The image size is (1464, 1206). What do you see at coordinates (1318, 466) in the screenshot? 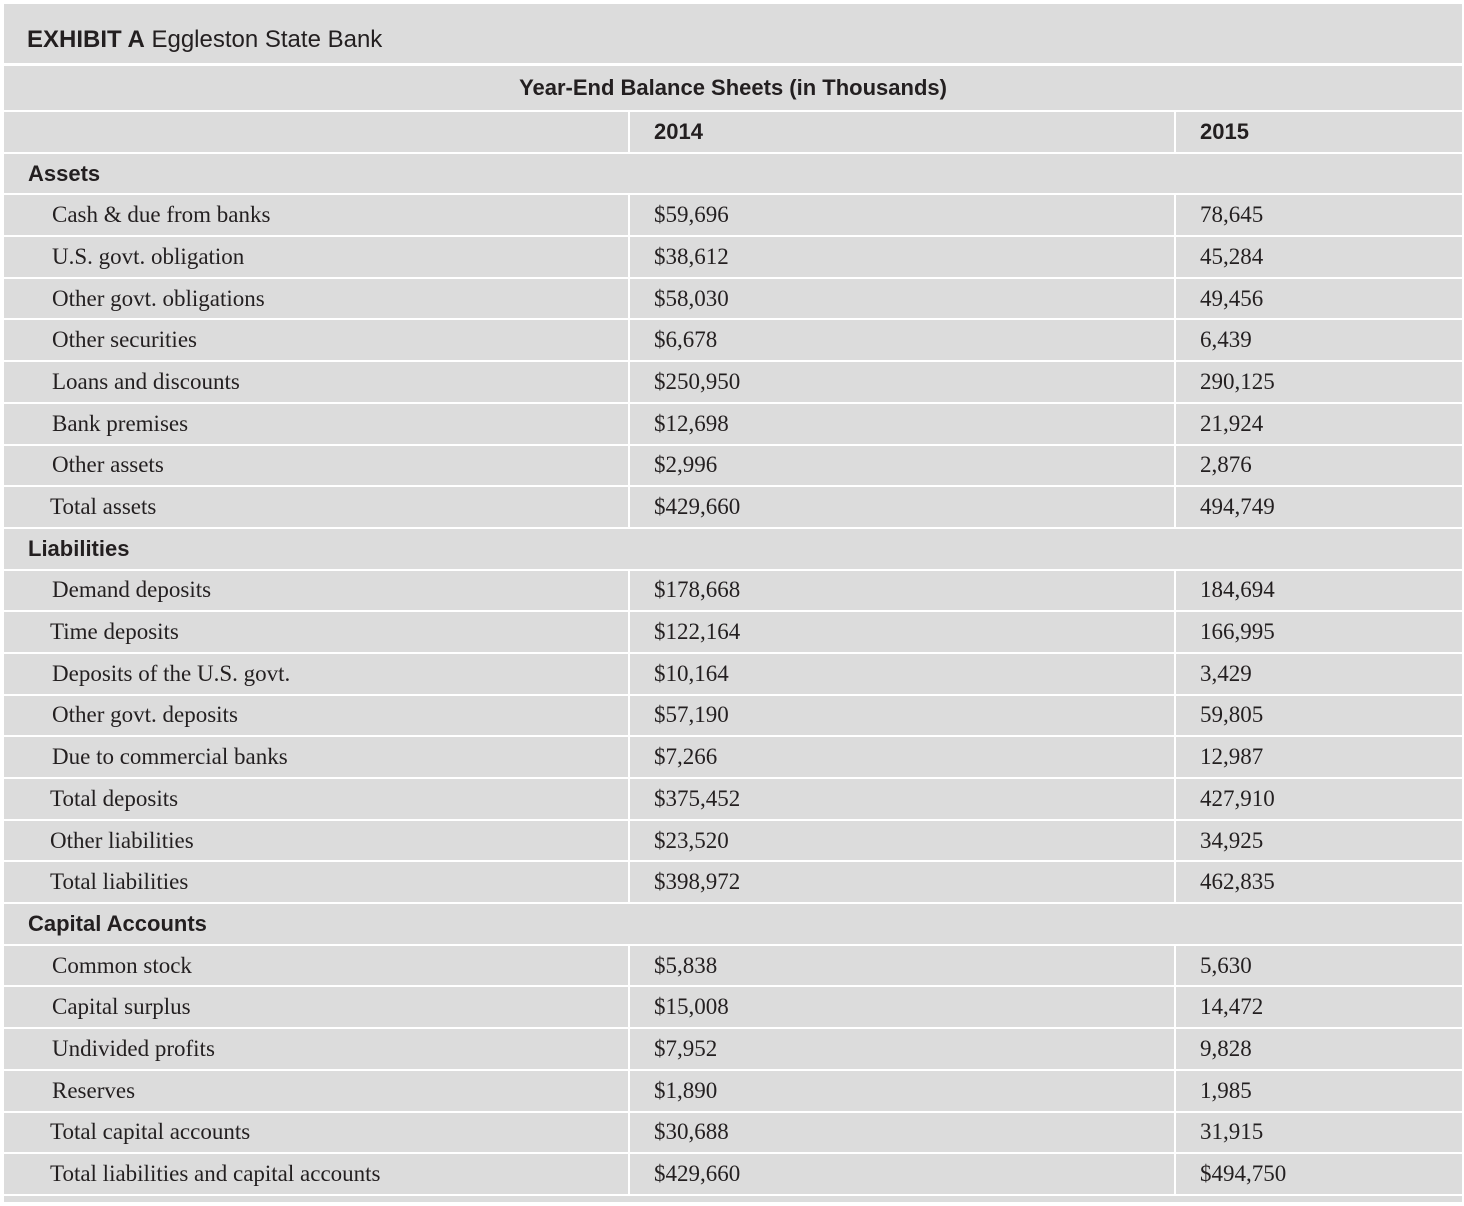
I see `value-2015: 2,876` at bounding box center [1318, 466].